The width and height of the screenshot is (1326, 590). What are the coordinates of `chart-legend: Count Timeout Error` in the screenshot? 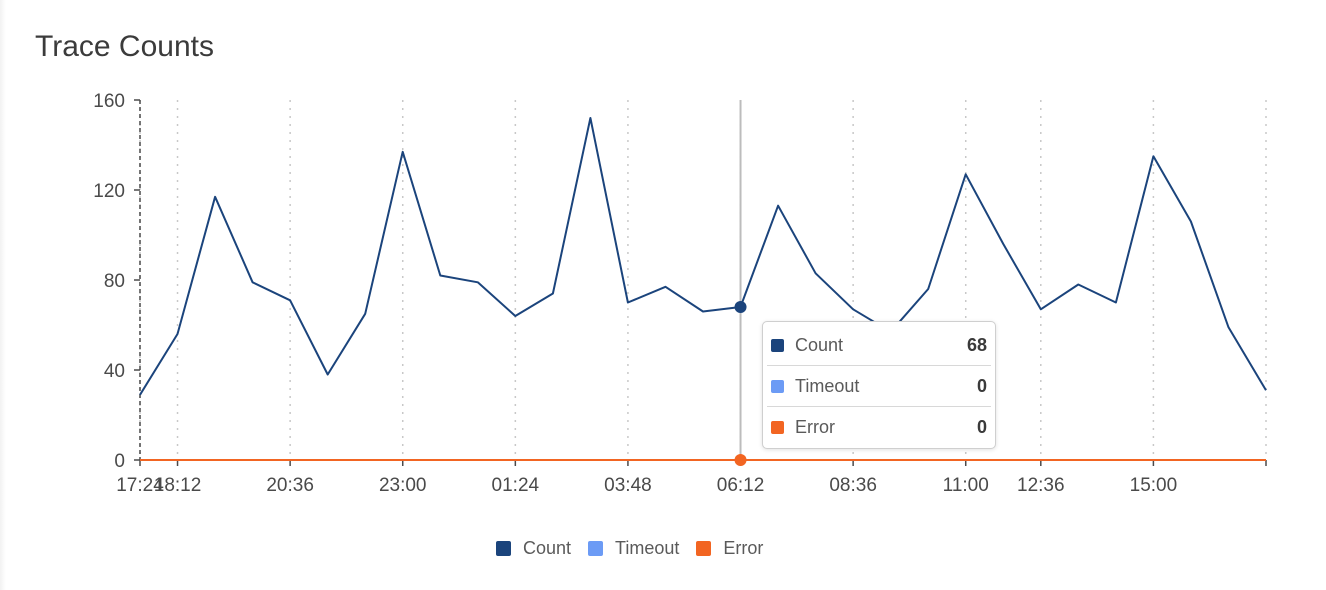 It's located at (629, 548).